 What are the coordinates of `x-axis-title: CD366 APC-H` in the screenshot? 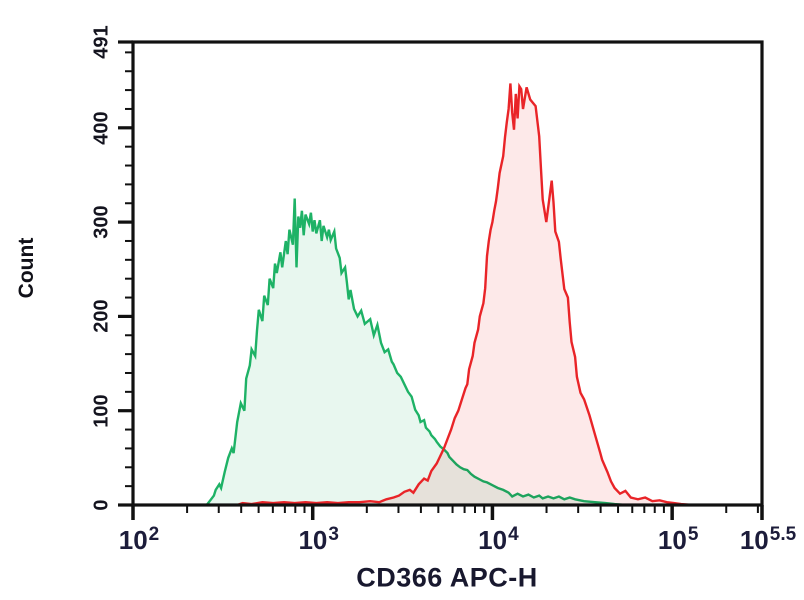 It's located at (447, 577).